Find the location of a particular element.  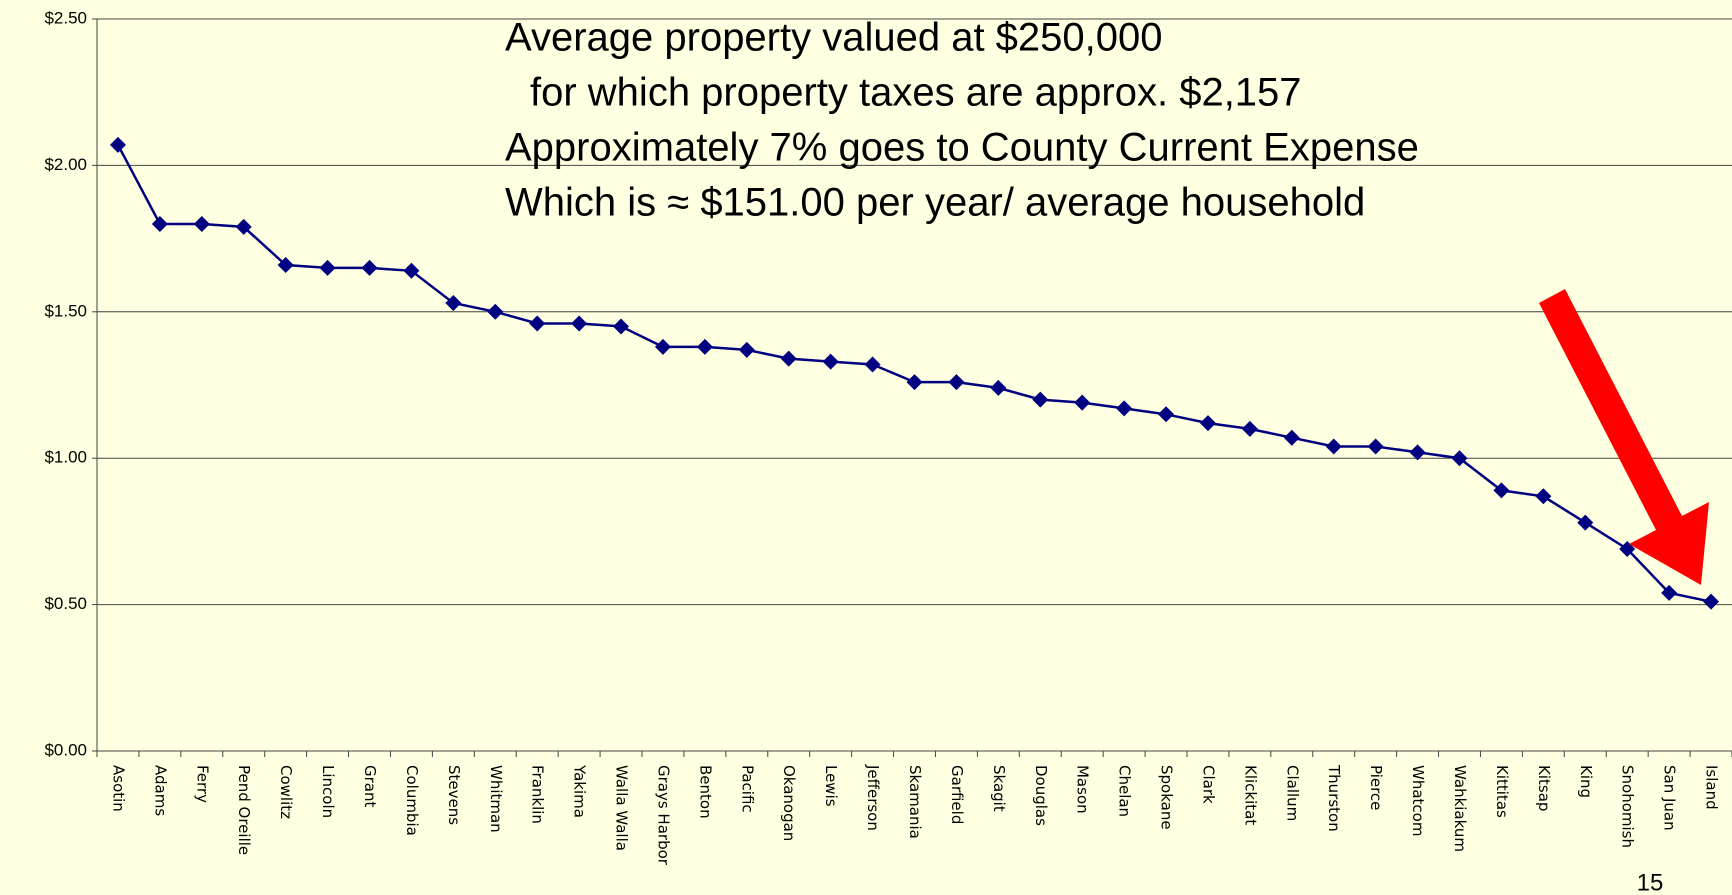

y-tick-label: $0.00 is located at coordinates (65, 749).